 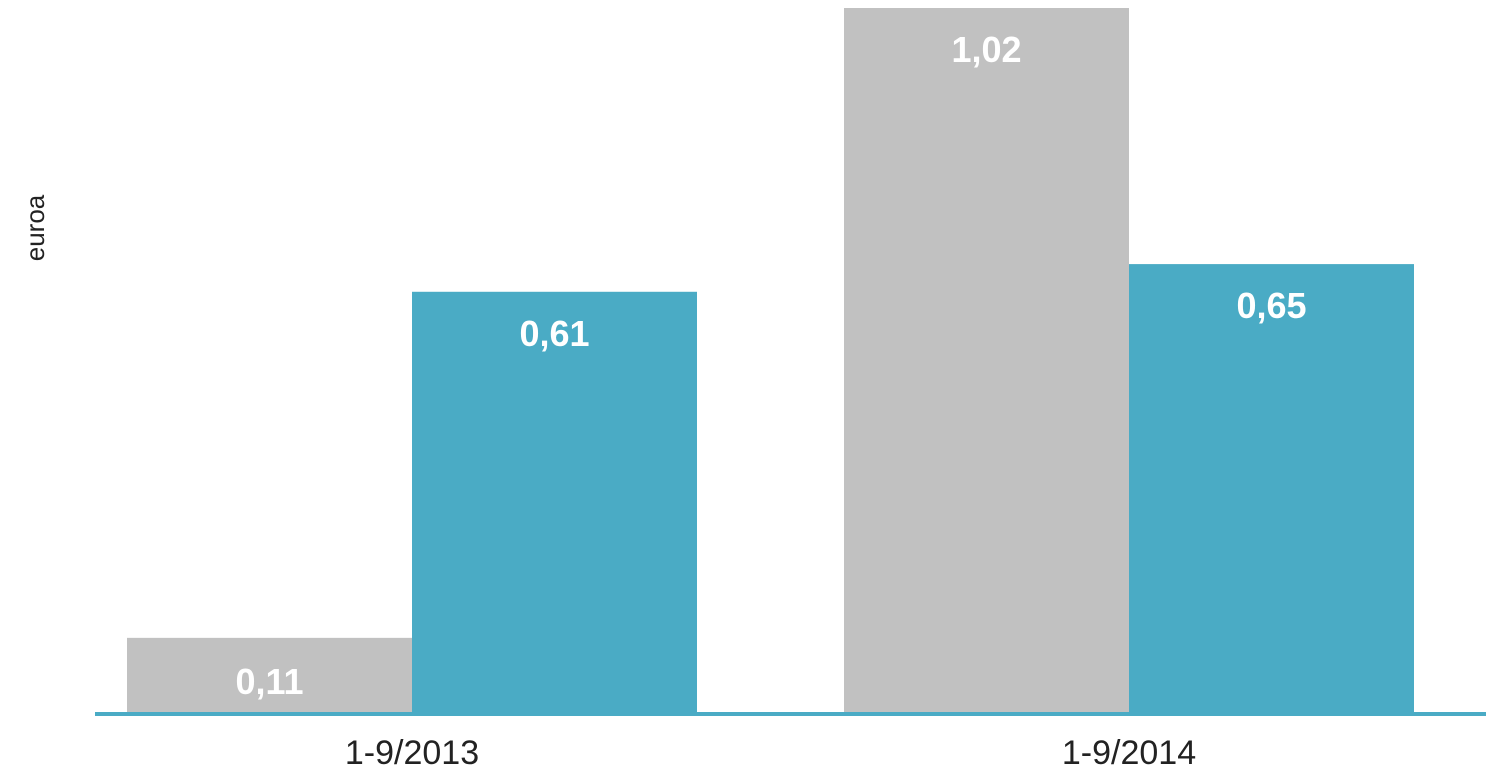 I want to click on x-axis-ticks: 1-9/2013 1-9/2014, so click(x=770, y=753).